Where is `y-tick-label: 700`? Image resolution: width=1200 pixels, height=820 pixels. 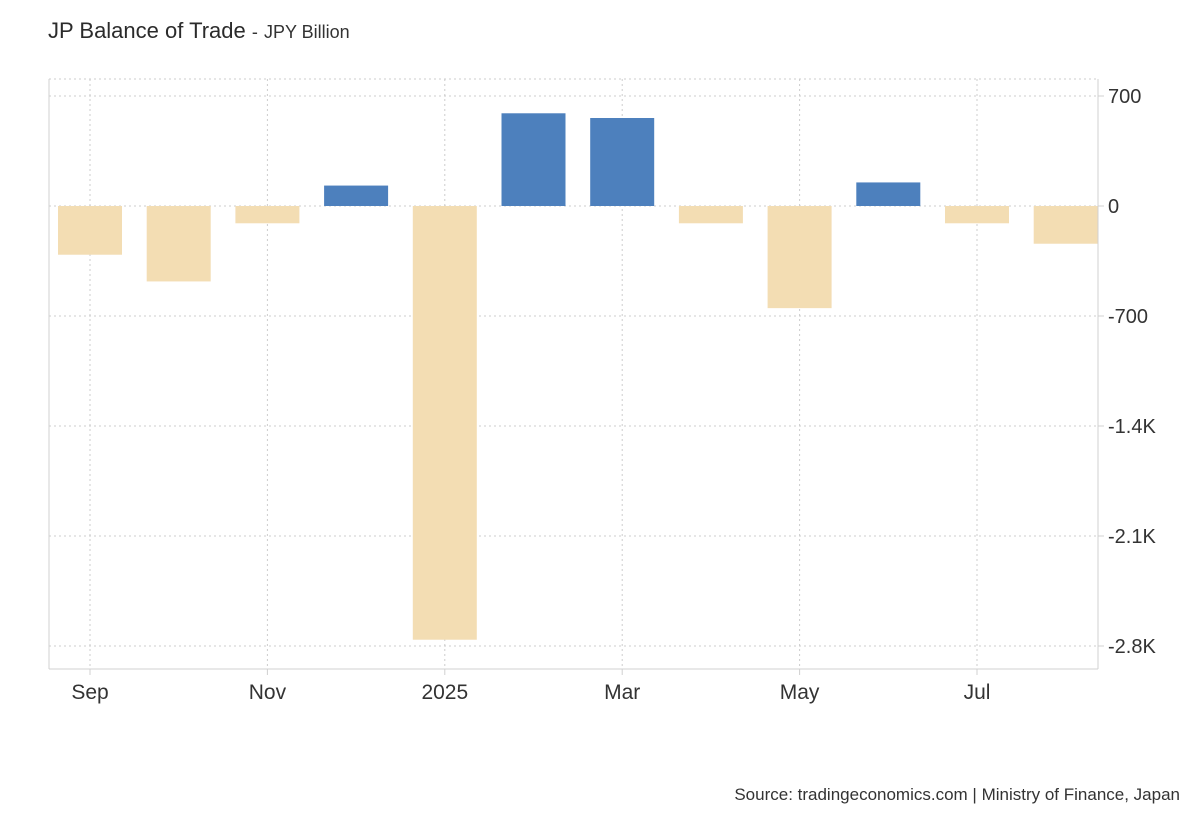
y-tick-label: 700 is located at coordinates (1124, 97).